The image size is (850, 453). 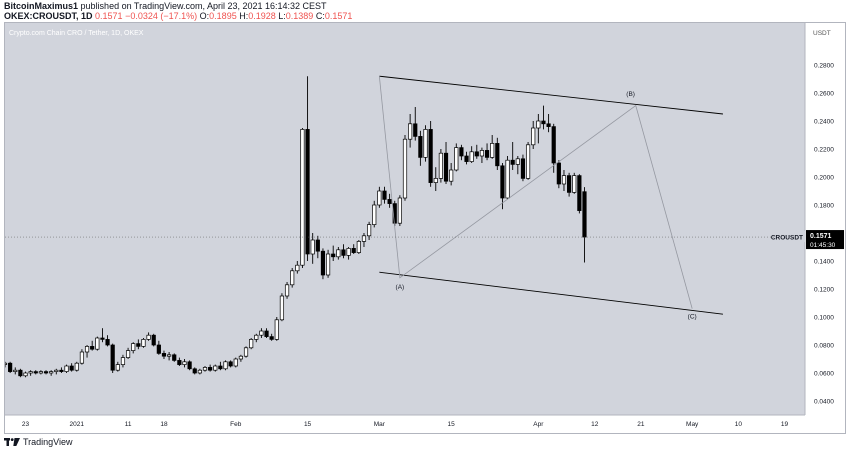 I want to click on y-tick-label: 0.0800, so click(x=824, y=346).